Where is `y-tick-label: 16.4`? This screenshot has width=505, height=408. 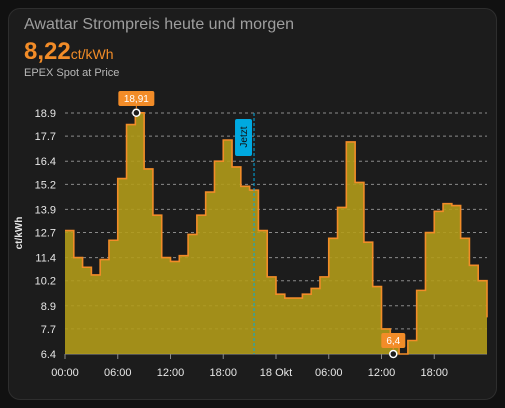 y-tick-label: 16.4 is located at coordinates (45, 162).